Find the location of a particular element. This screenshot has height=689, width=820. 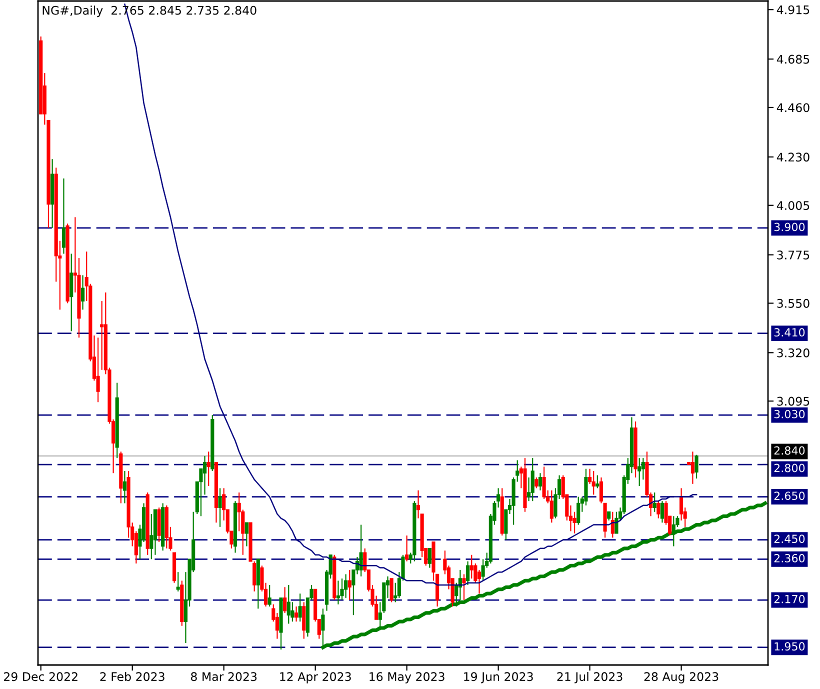

x-tick-label: 2 Feb 2023 is located at coordinates (132, 677).